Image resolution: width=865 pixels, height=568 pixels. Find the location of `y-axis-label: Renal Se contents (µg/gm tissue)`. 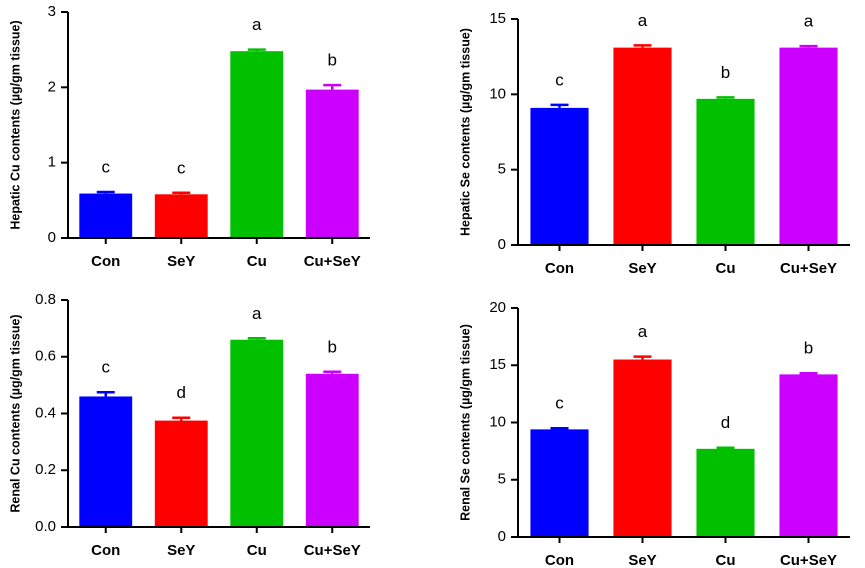

y-axis-label: Renal Se contents (µg/gm tissue) is located at coordinates (465, 422).